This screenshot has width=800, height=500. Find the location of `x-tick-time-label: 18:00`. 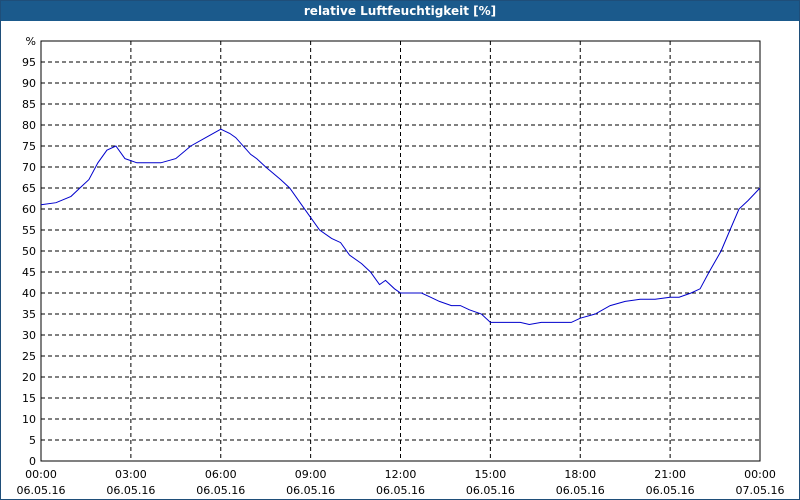

x-tick-time-label: 18:00 is located at coordinates (580, 474).